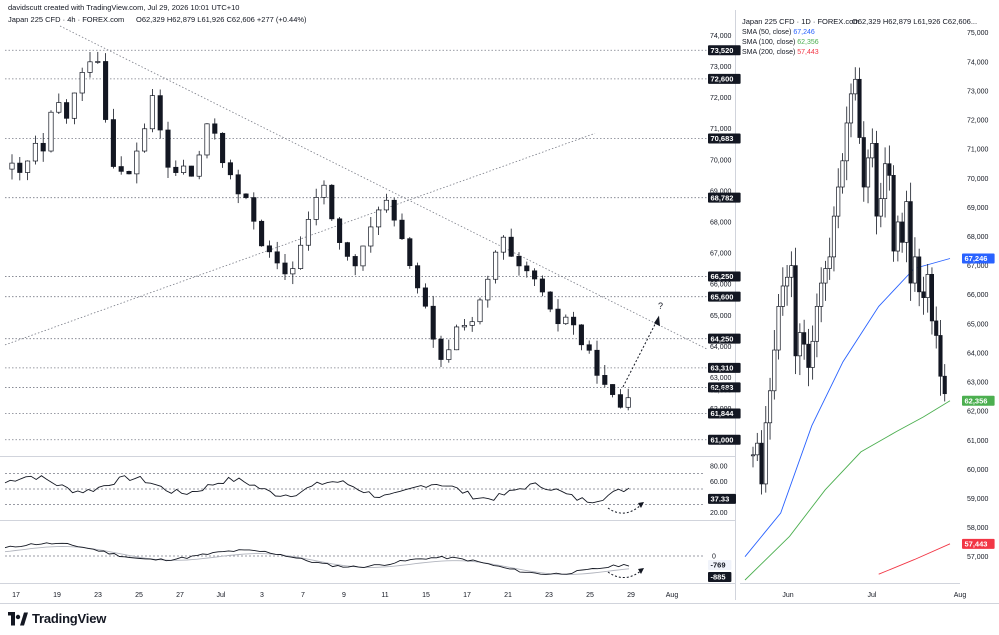  I want to click on daily-price-tick: 59,000, so click(978, 499).